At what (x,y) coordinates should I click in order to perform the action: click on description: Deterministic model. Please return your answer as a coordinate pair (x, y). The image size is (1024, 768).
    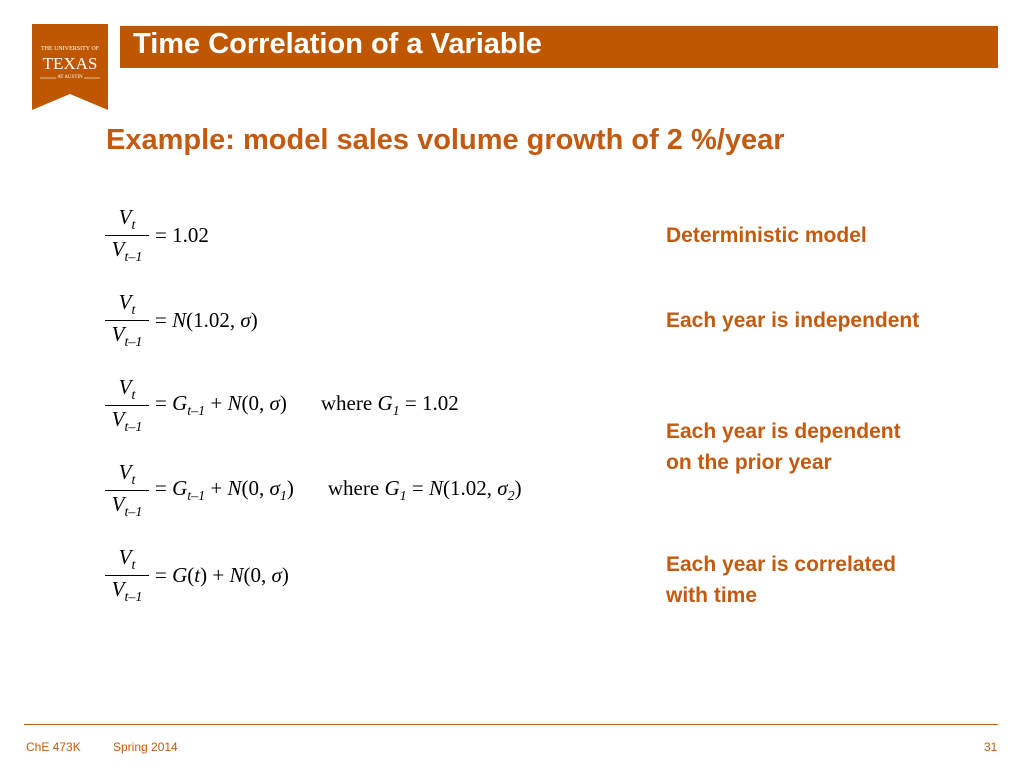
    Looking at the image, I should click on (766, 235).